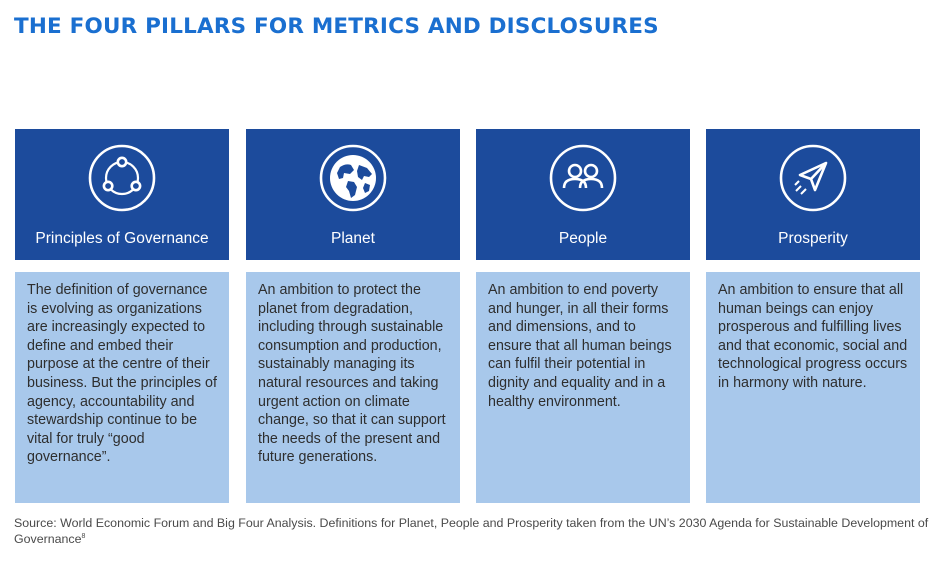  I want to click on pillar-header: Prosperity, so click(813, 194).